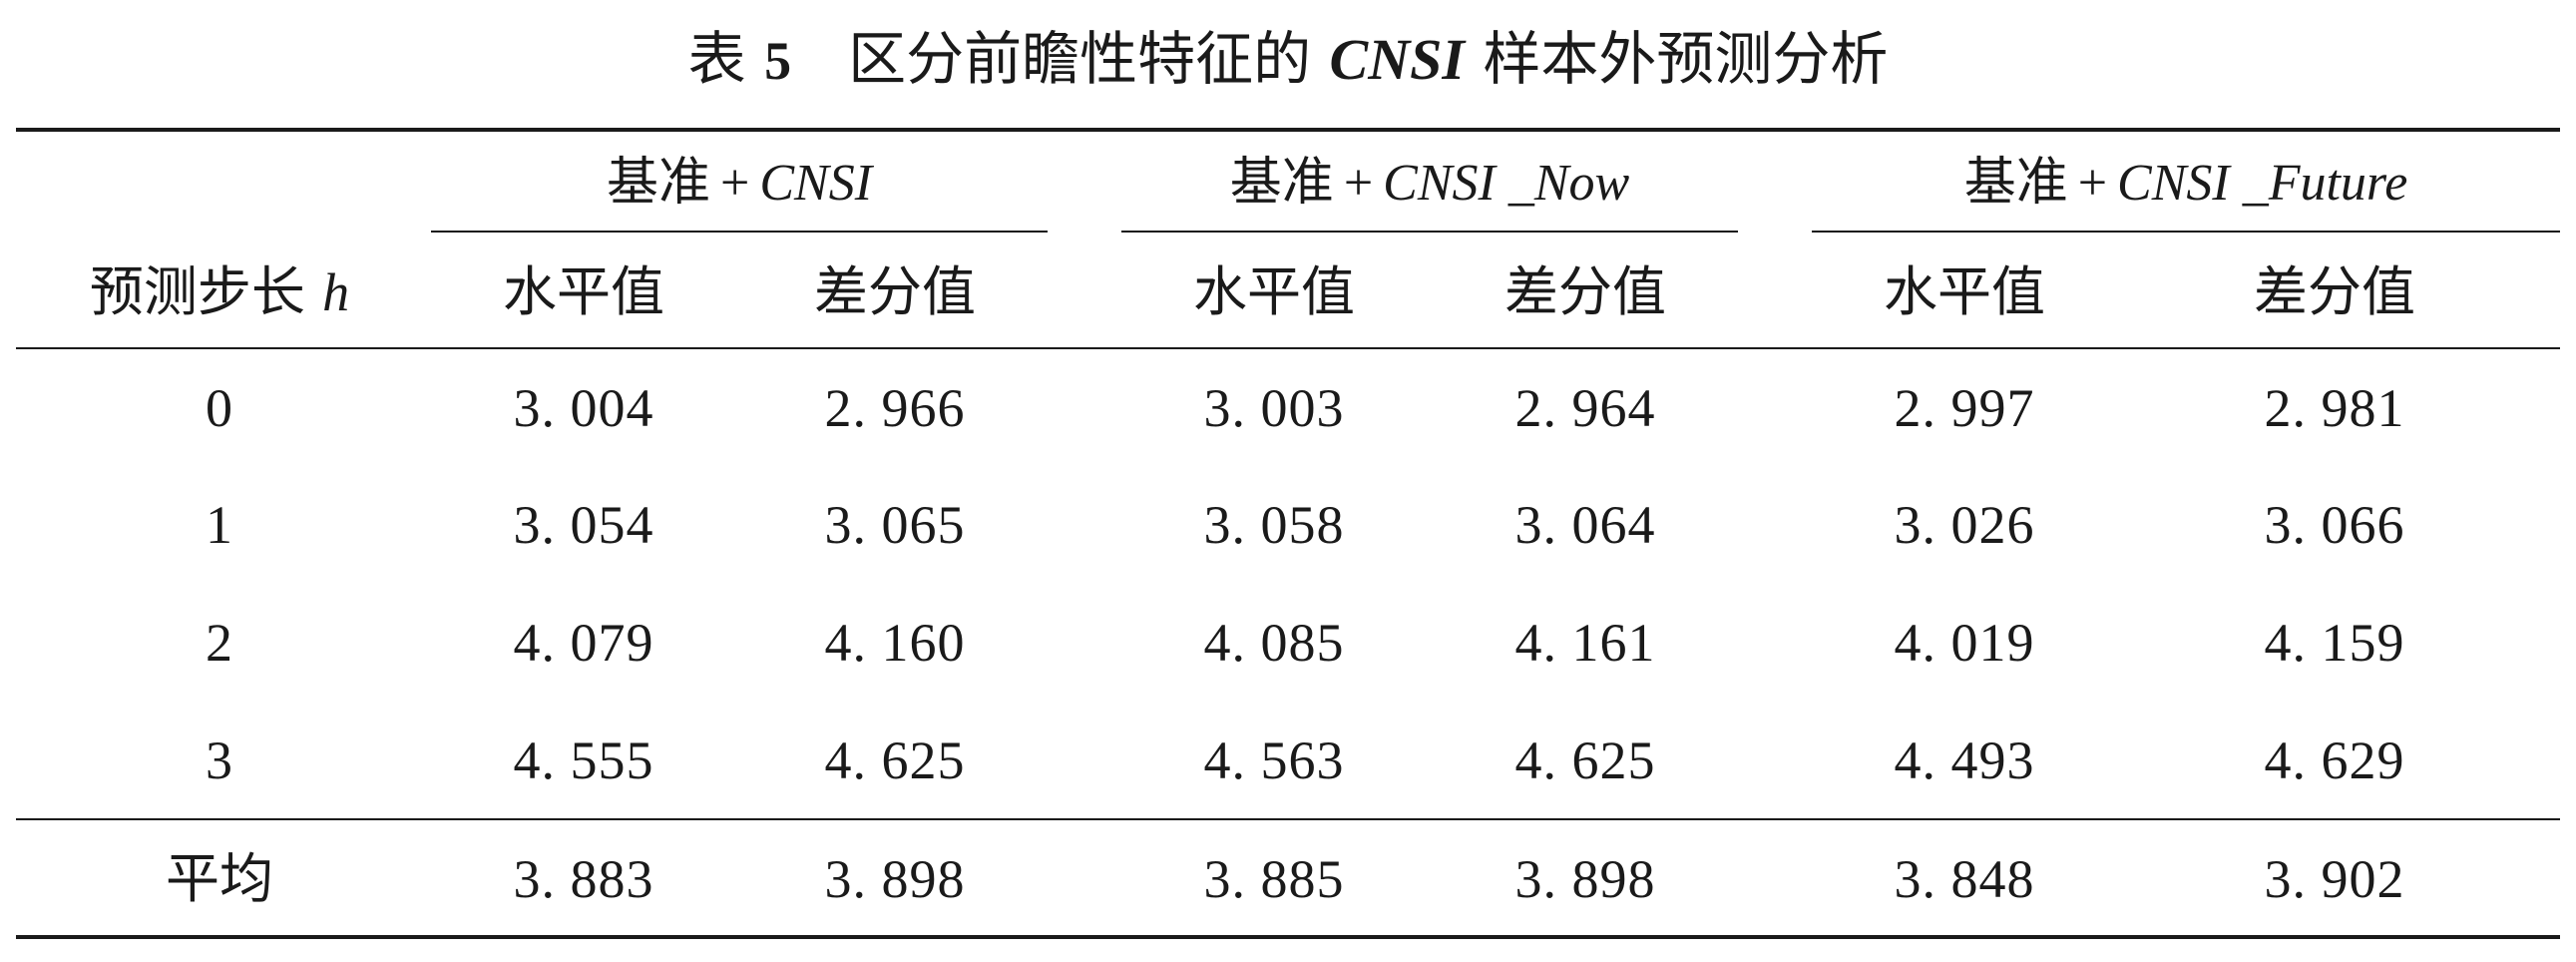  I want to click on row-1-horizon: 1, so click(219, 525).